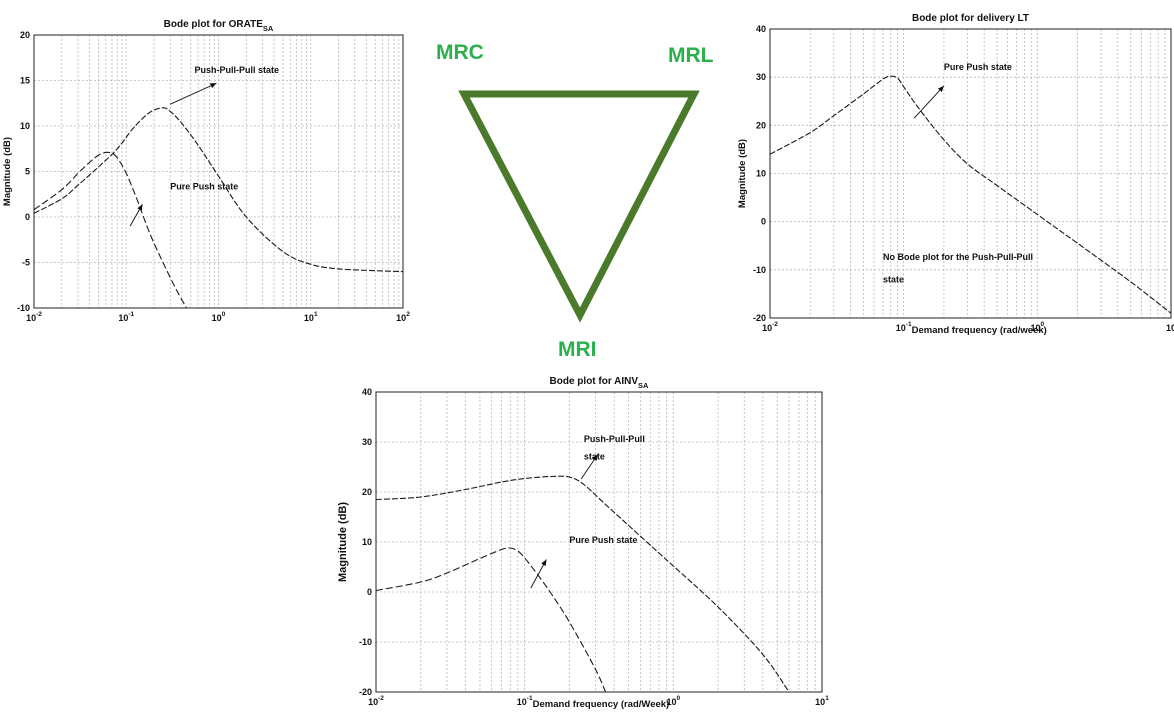  What do you see at coordinates (343, 542) in the screenshot?
I see `chart2-ylabel: Magnitude (dB)` at bounding box center [343, 542].